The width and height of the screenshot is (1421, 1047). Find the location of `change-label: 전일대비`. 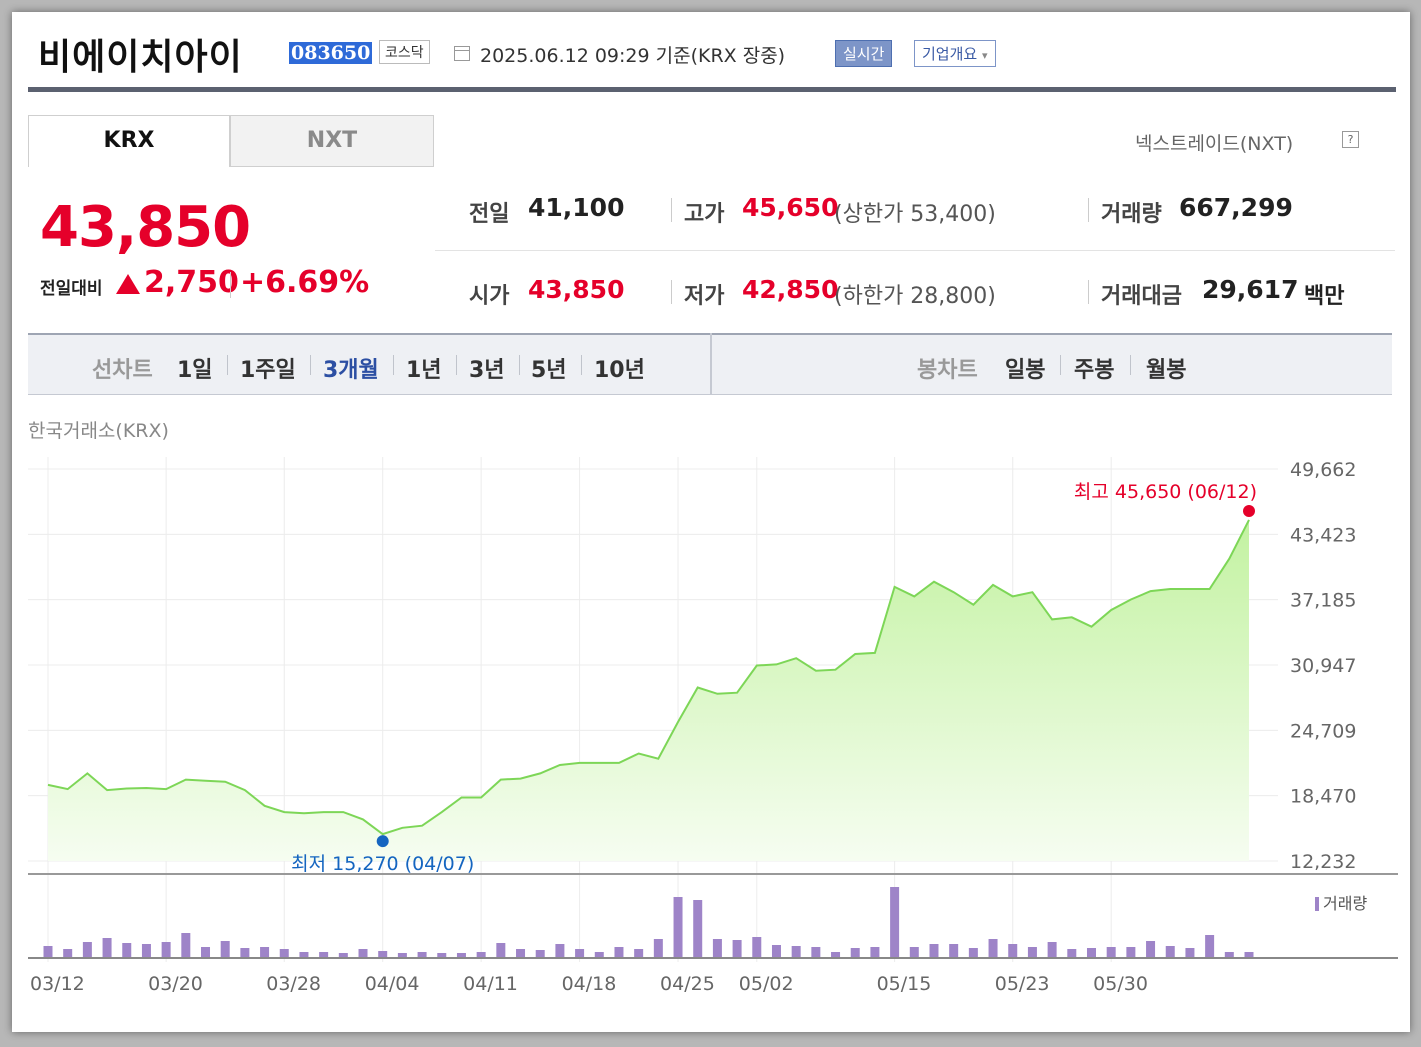

change-label: 전일대비 is located at coordinates (71, 289).